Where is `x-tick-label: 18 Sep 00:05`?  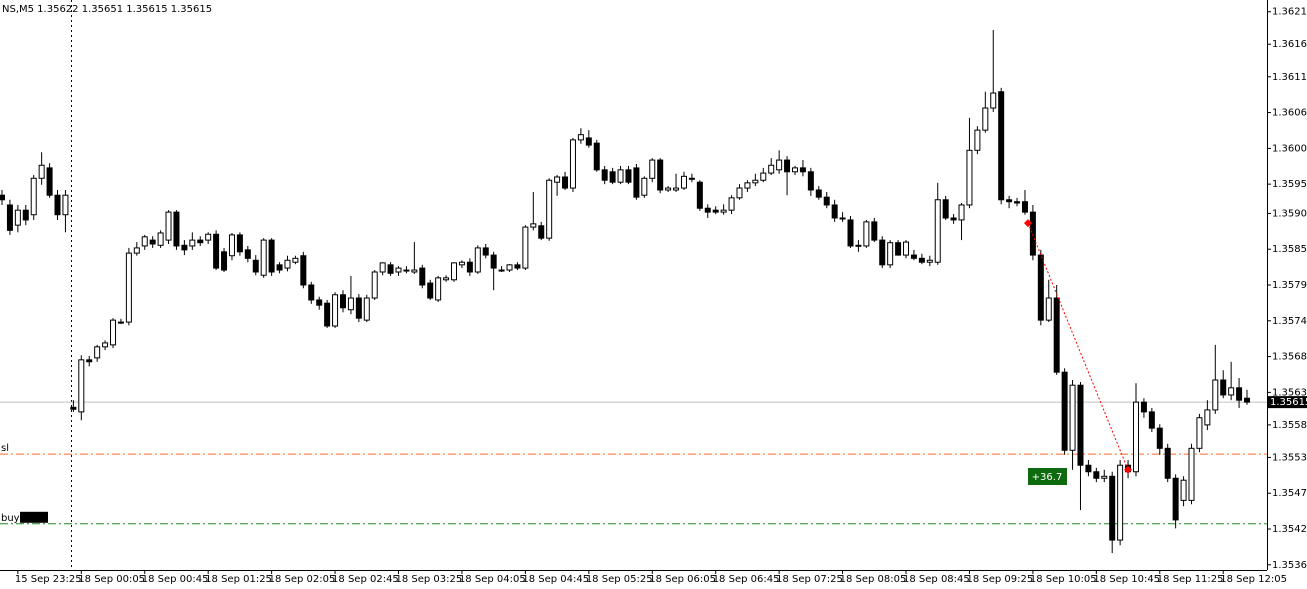
x-tick-label: 18 Sep 00:05 is located at coordinates (111, 579).